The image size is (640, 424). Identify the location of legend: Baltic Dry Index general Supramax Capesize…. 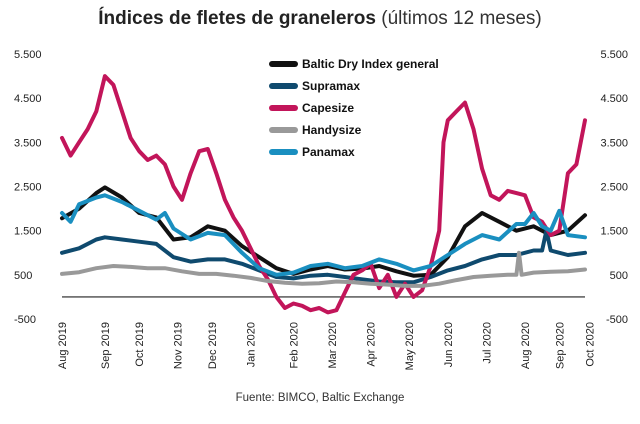
(354, 108).